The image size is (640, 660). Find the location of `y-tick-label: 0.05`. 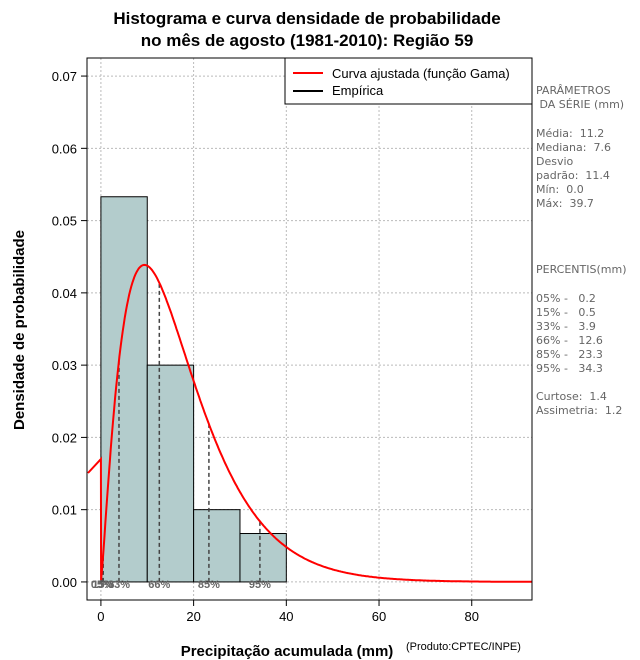

y-tick-label: 0.05 is located at coordinates (64, 221).